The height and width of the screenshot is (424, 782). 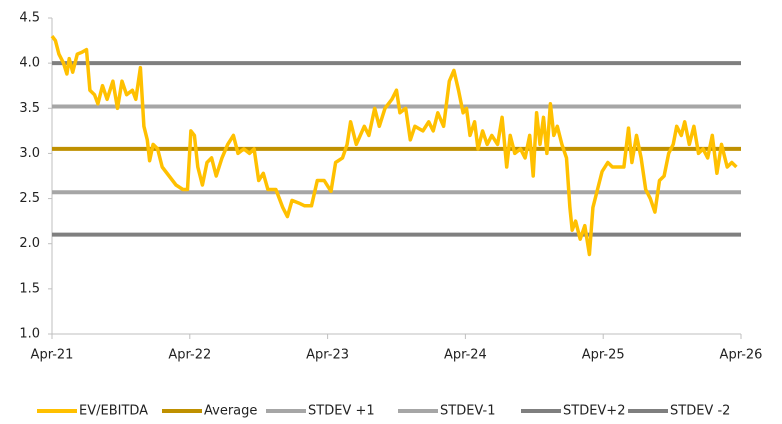 I want to click on legend-label: STDEV-1, so click(x=468, y=411).